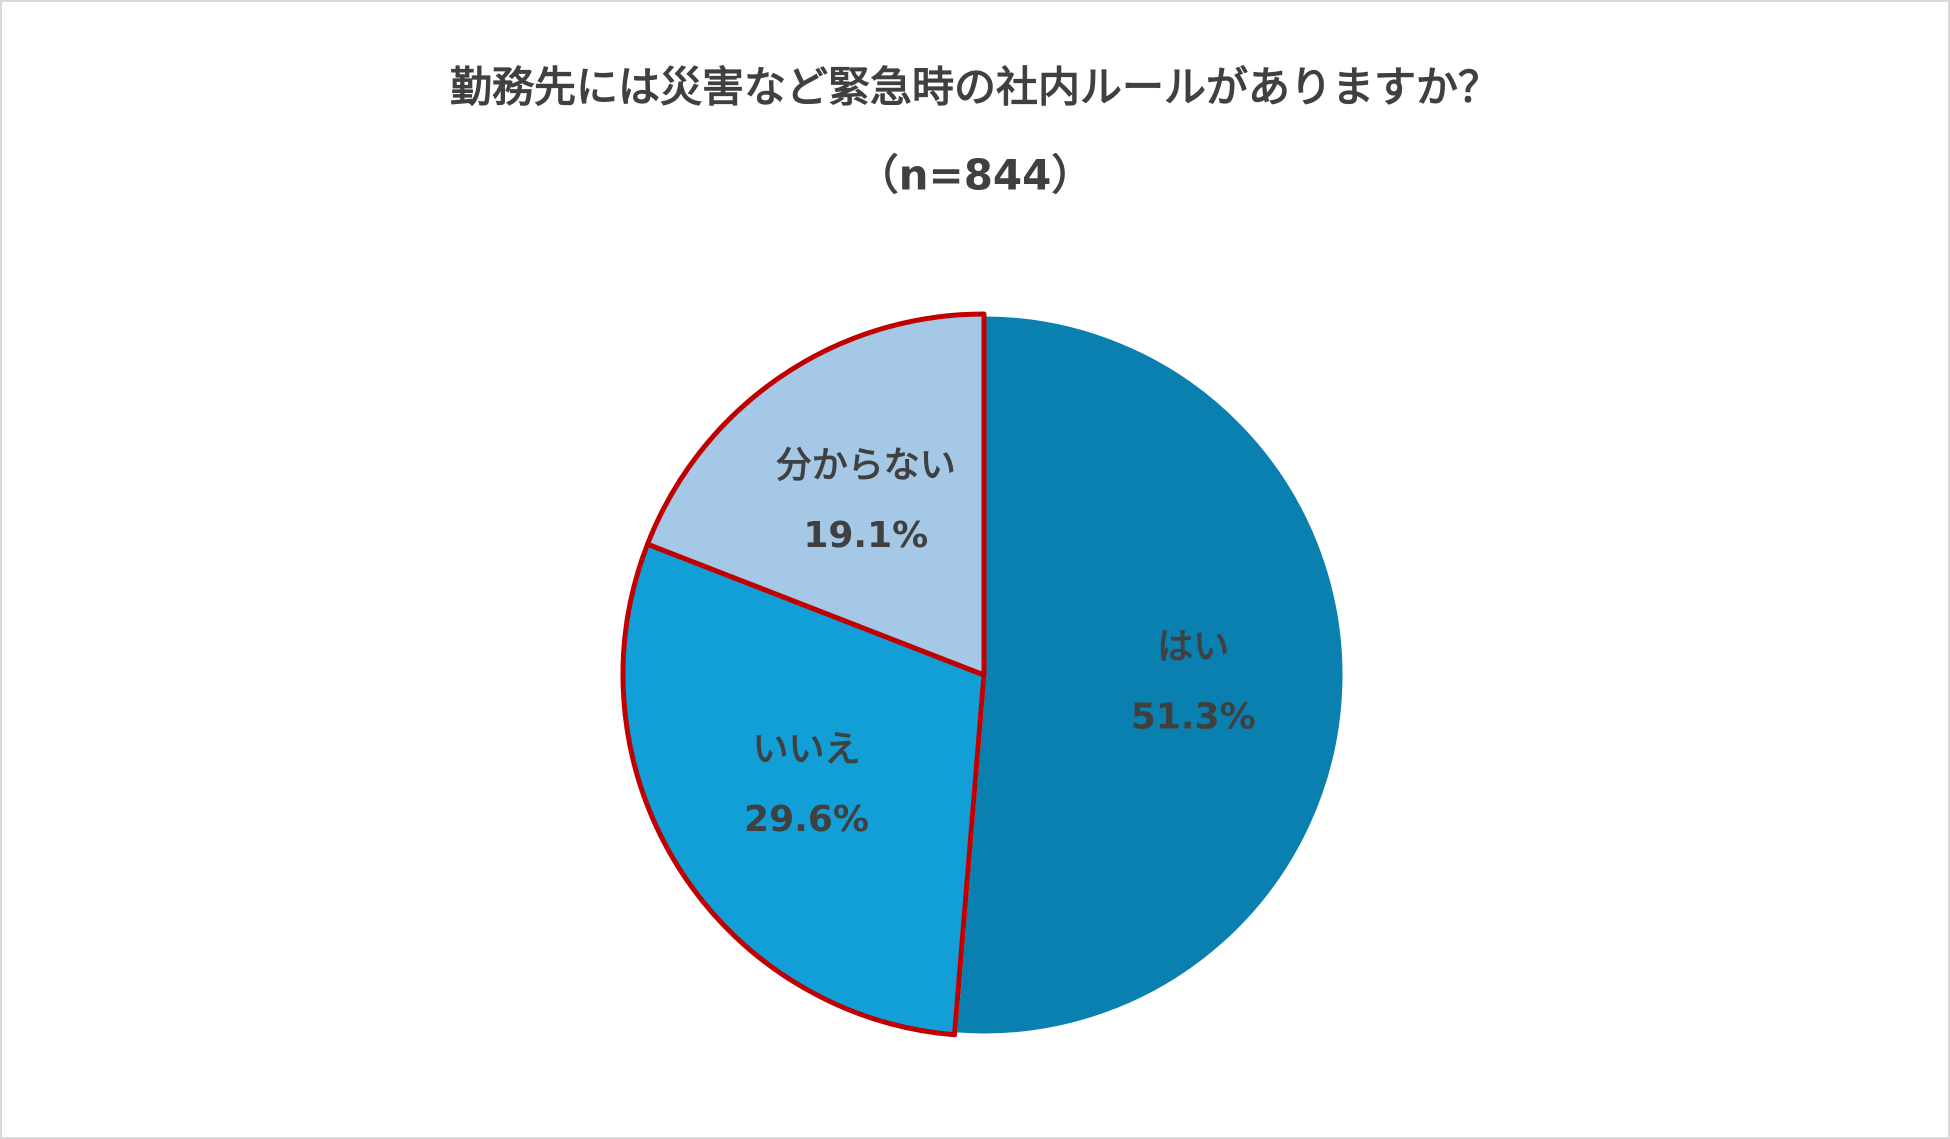 The height and width of the screenshot is (1139, 1950). What do you see at coordinates (975, 87) in the screenshot?
I see `chart-title: 勤務先には災害など緊急時の社内ルールがありますか？` at bounding box center [975, 87].